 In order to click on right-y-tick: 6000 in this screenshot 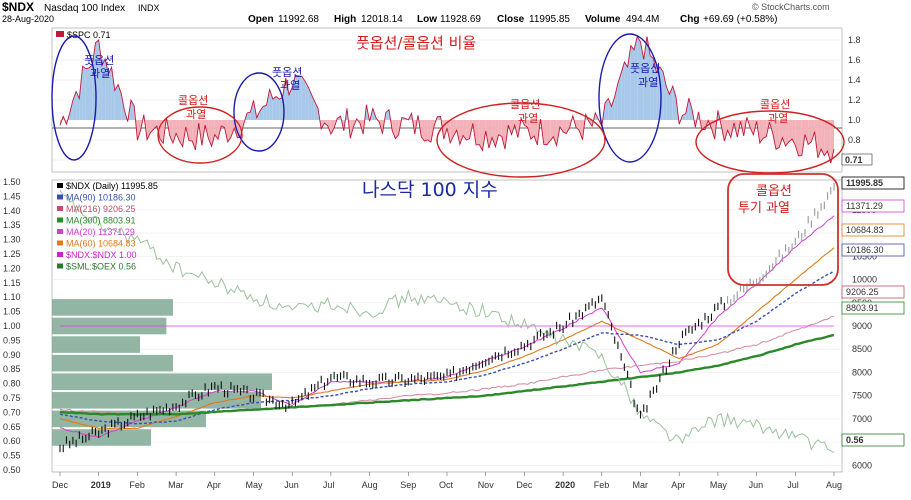, I will do `click(862, 465)`.